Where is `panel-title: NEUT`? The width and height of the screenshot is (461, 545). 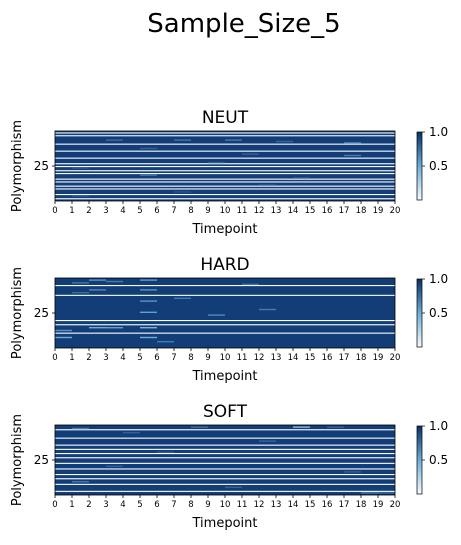 panel-title: NEUT is located at coordinates (225, 118).